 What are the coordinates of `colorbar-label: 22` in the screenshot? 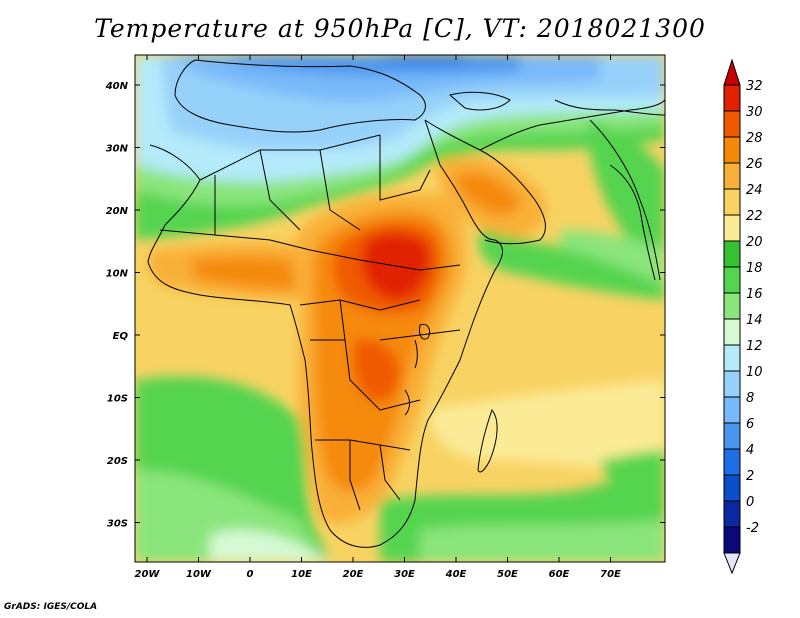 It's located at (754, 216).